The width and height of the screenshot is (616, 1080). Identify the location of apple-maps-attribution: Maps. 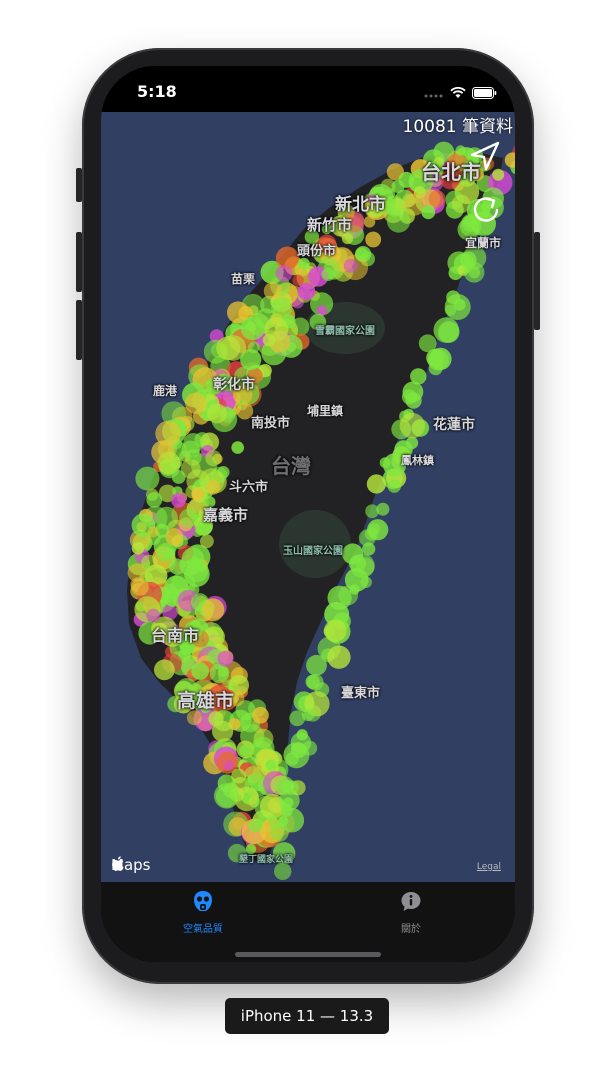
(130, 865).